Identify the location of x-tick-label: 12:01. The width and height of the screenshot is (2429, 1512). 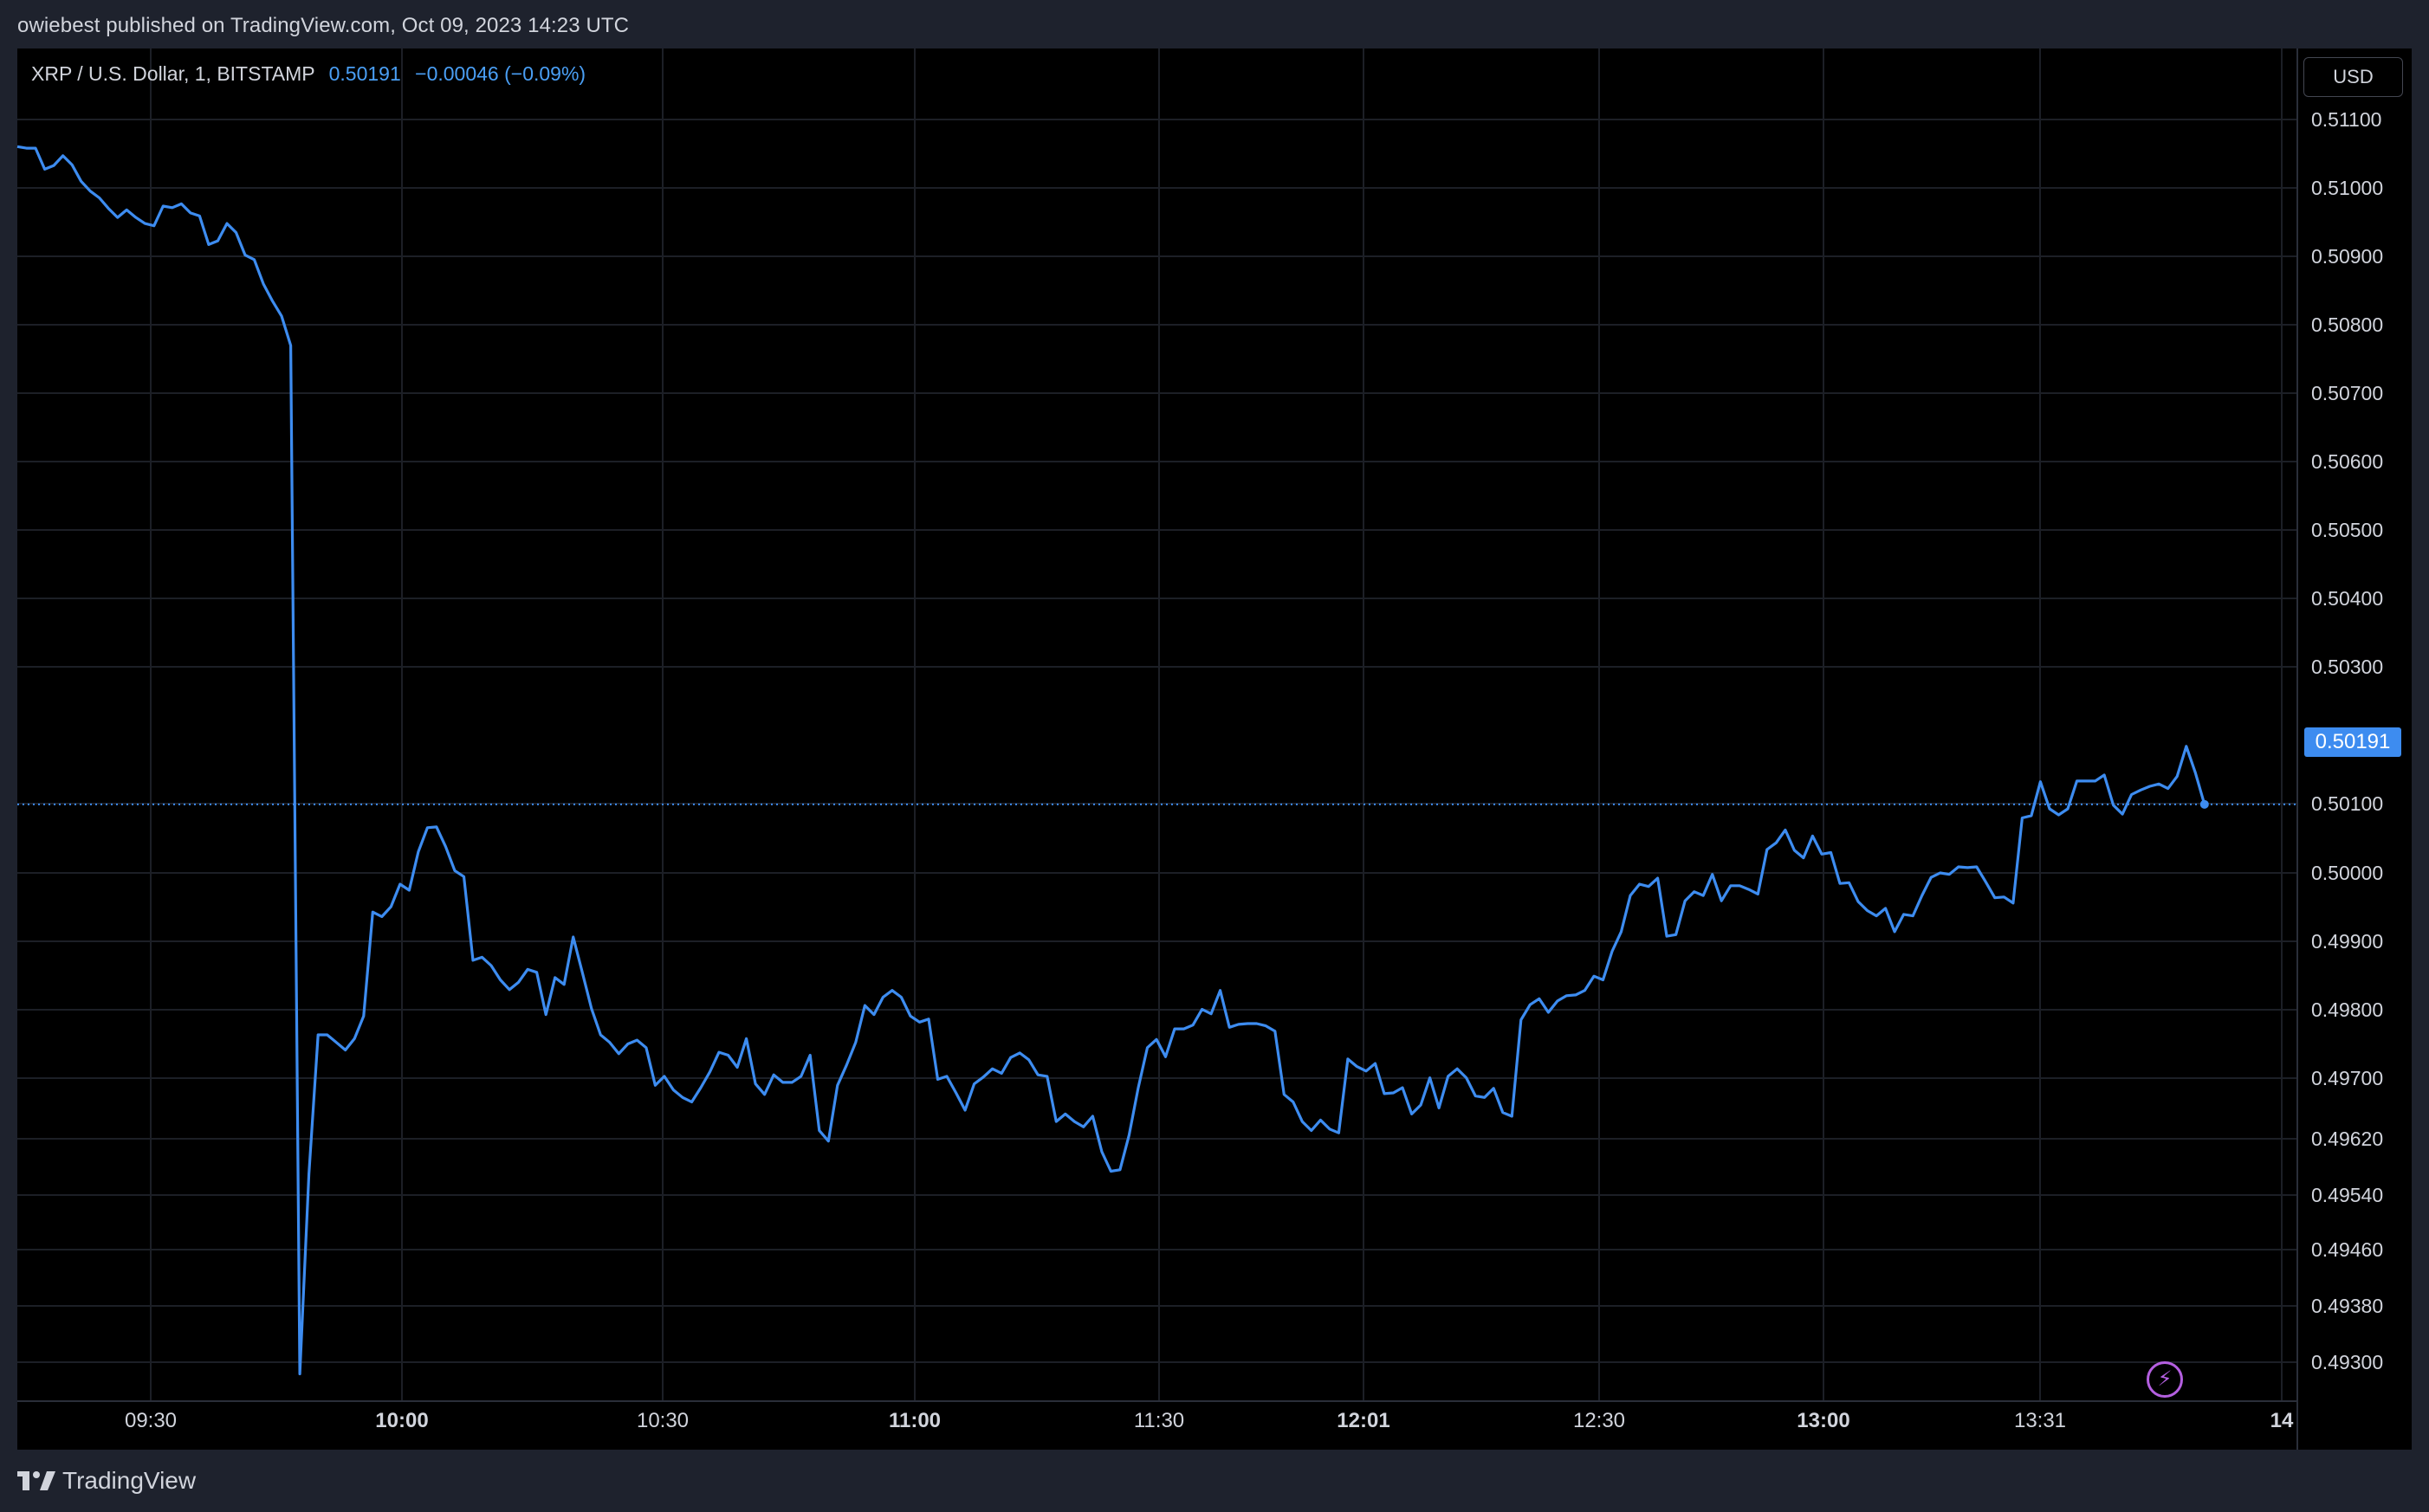
(1363, 1420).